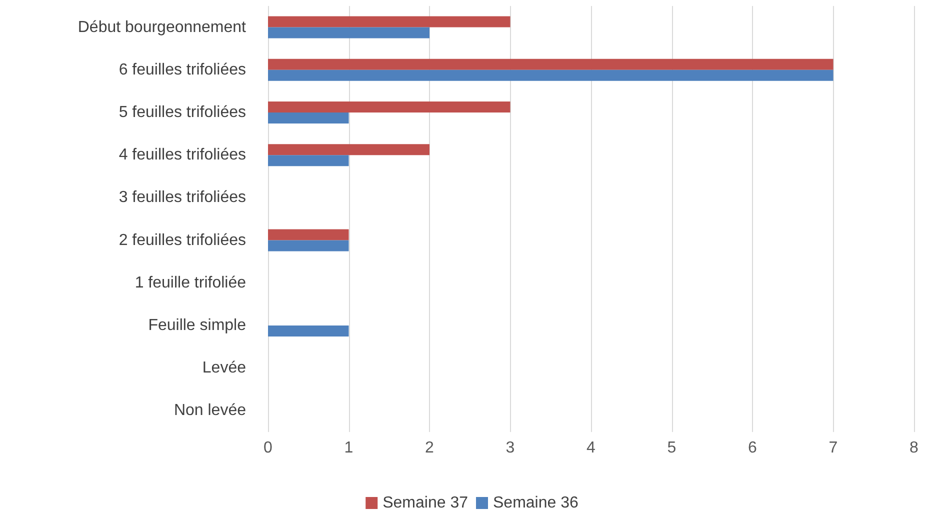 Image resolution: width=944 pixels, height=524 pixels. I want to click on x-tick-label: 7, so click(833, 448).